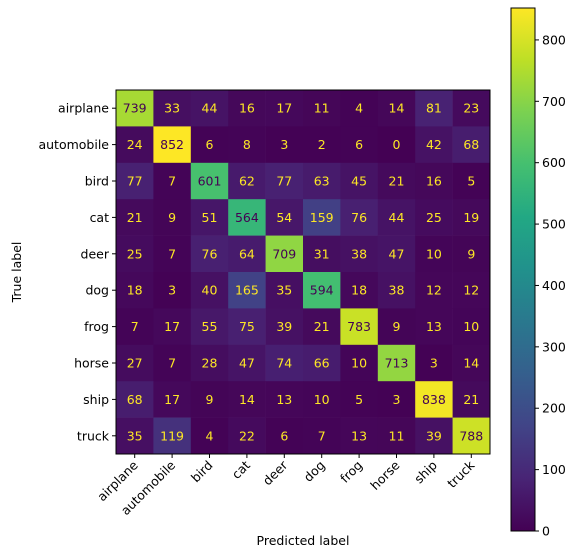 This screenshot has height=559, width=582. What do you see at coordinates (314, 471) in the screenshot?
I see `x-tick-label: dog` at bounding box center [314, 471].